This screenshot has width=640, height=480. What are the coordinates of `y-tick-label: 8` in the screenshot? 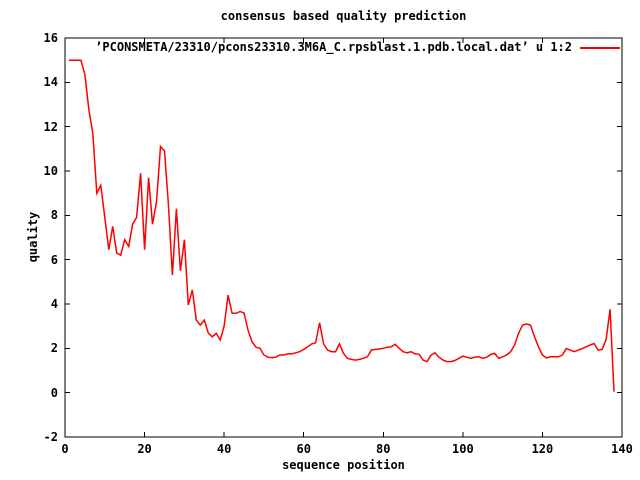 It's located at (54, 215).